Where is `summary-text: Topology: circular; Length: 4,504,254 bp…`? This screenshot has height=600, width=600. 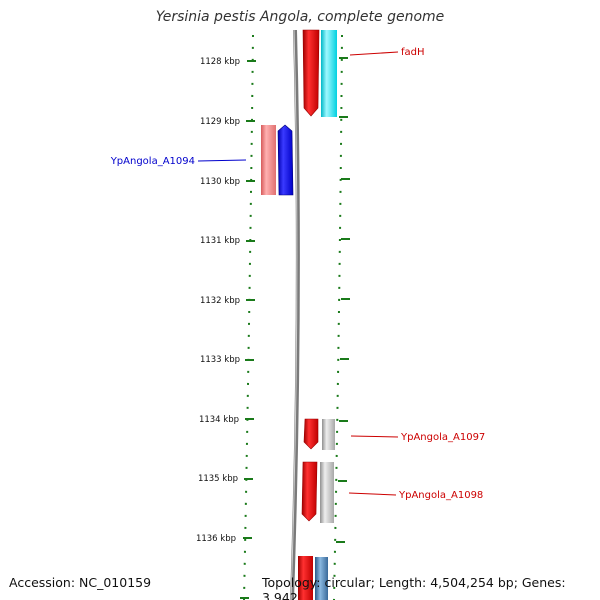
summary-text: Topology: circular; Length: 4,504,254 bp… is located at coordinates (414, 587).